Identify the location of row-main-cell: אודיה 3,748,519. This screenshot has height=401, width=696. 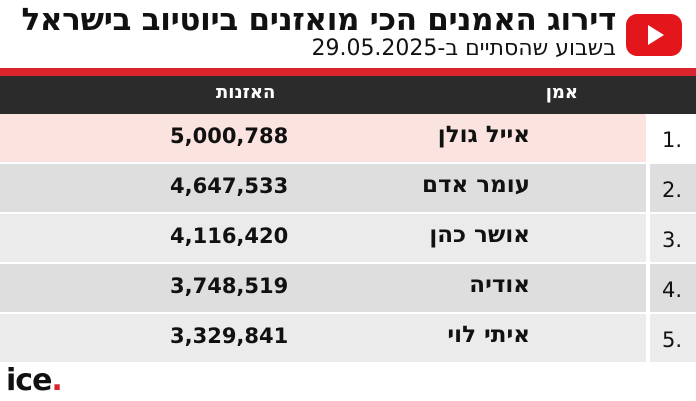
(323, 288).